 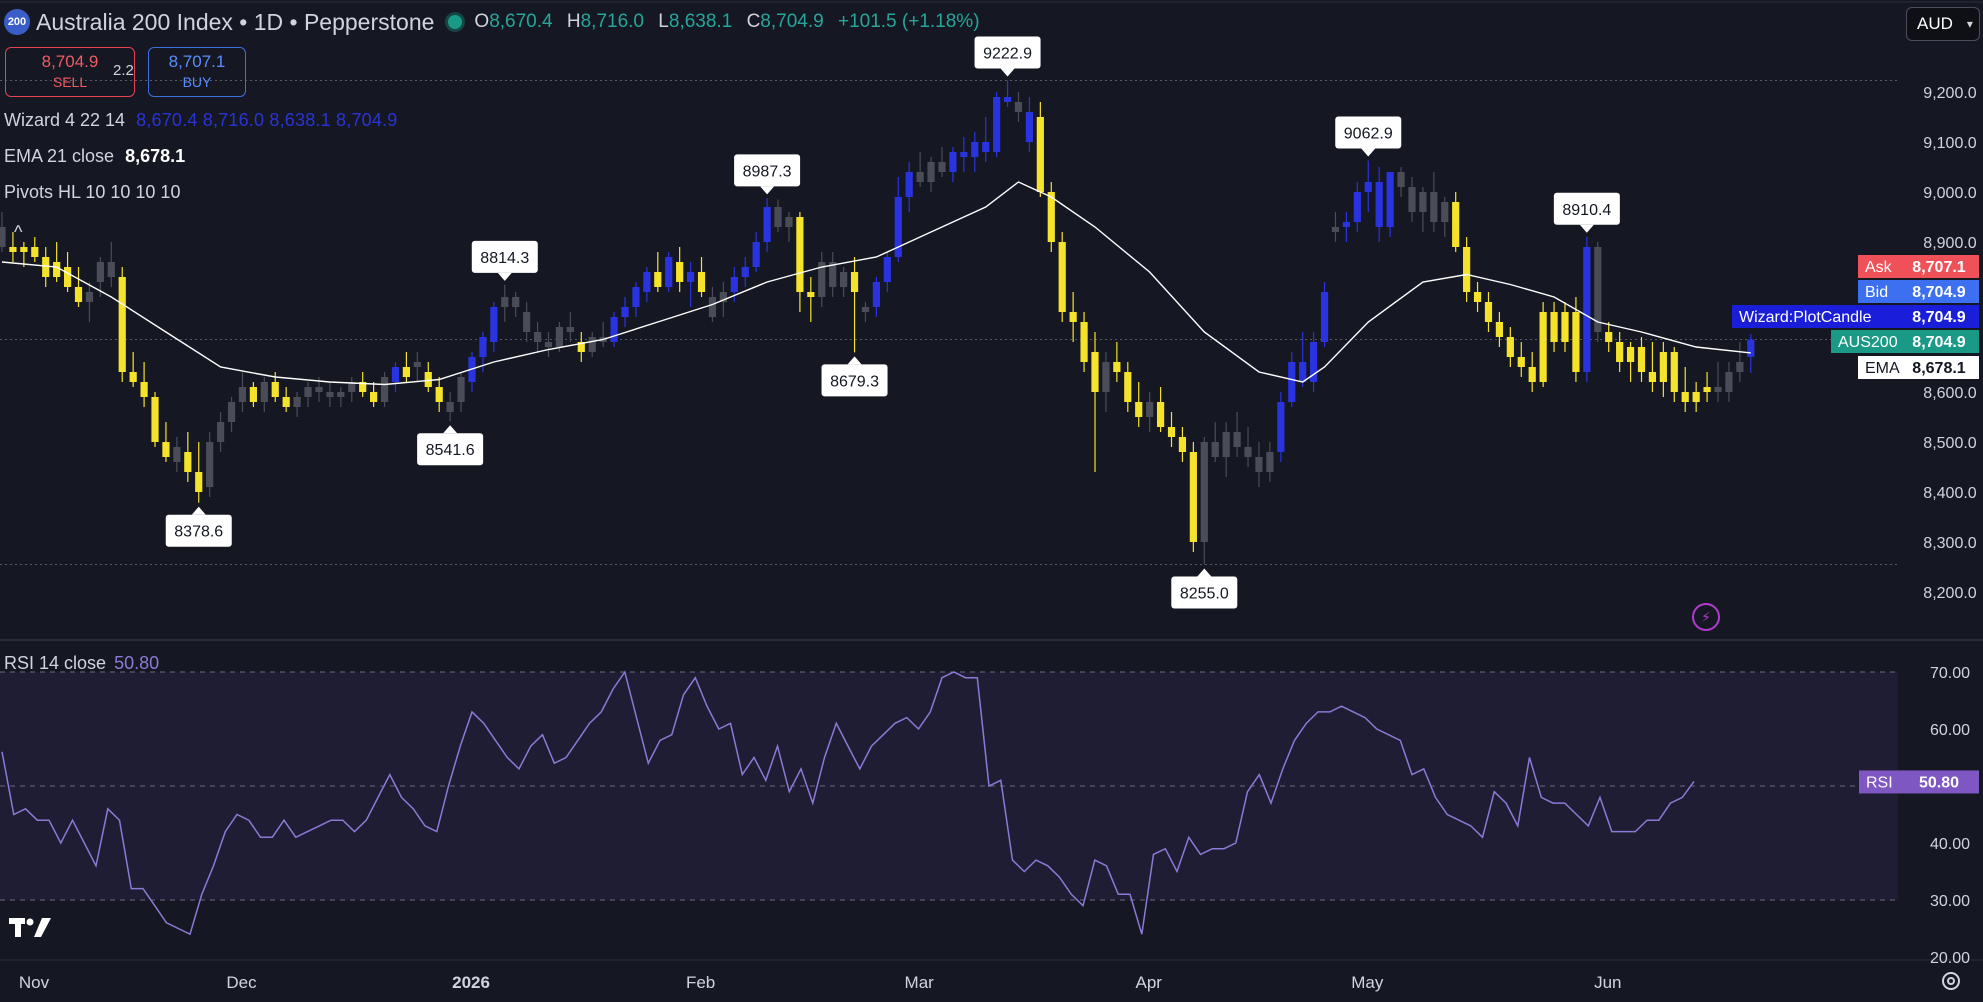 I want to click on ema-legend-name: EMA 21 close, so click(x=59, y=156).